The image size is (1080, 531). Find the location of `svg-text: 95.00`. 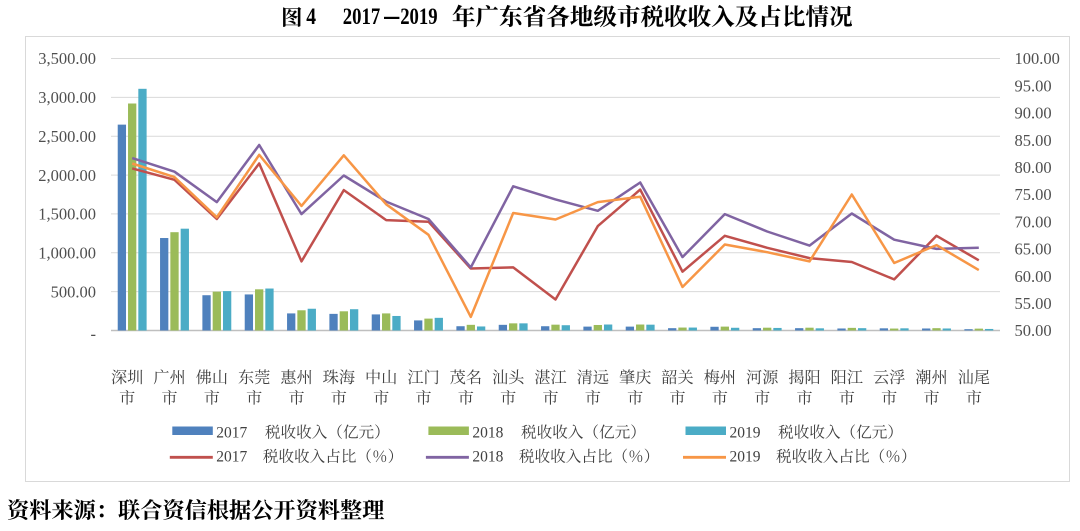

svg-text: 95.00 is located at coordinates (1033, 85).